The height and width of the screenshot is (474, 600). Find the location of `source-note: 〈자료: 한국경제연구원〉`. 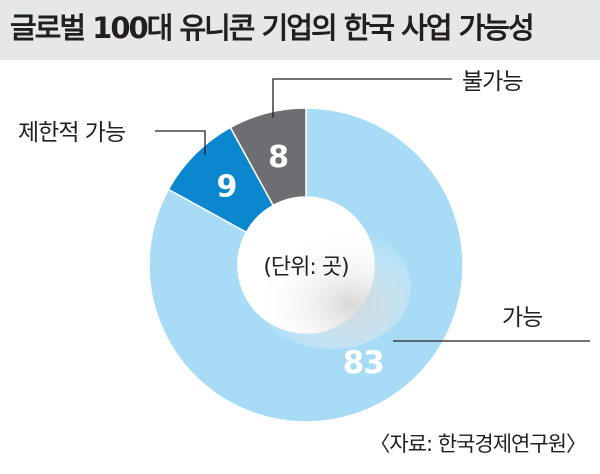

source-note: 〈자료: 한국경제연구원〉 is located at coordinates (478, 444).